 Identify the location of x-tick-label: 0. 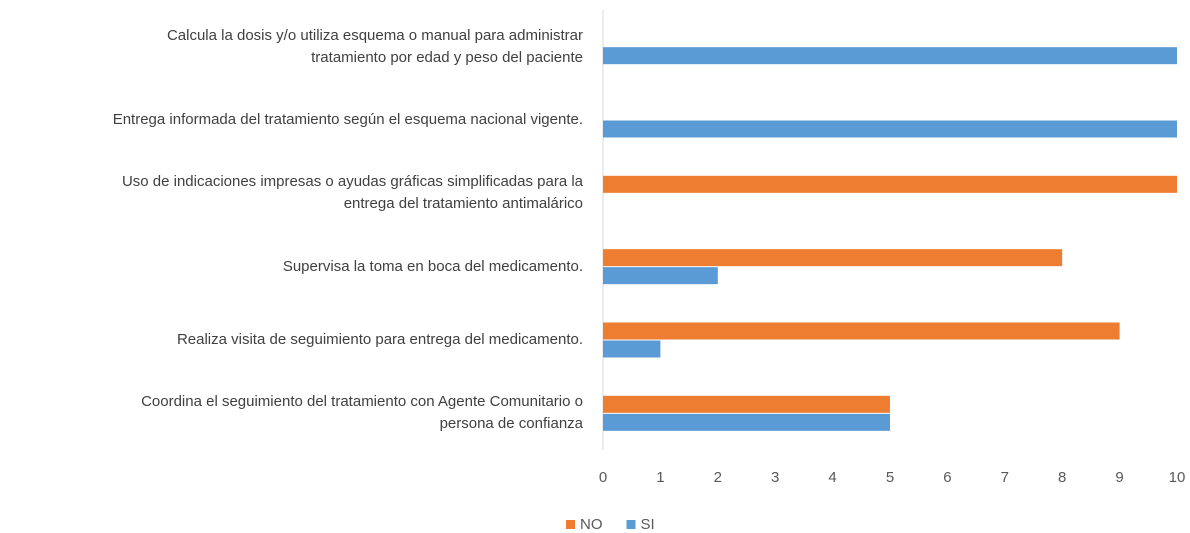
(603, 477).